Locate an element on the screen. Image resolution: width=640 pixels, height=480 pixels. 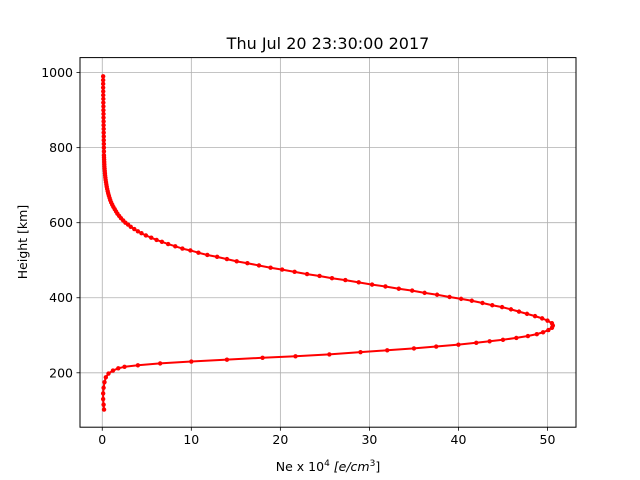
y-axis-label: Height [km] is located at coordinates (22, 242).